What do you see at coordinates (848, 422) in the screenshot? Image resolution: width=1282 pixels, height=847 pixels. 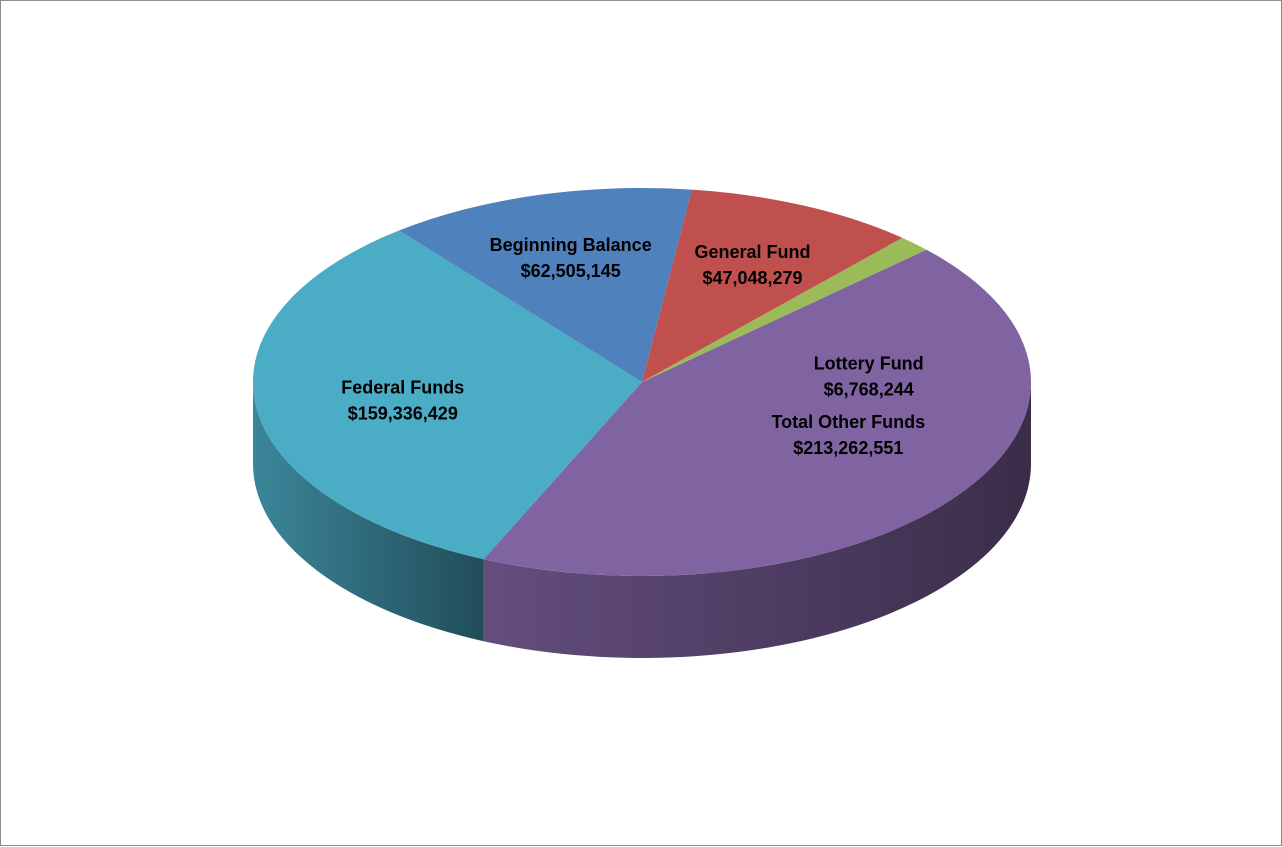 I see `label-total-other-funds-name: Total Other Funds` at bounding box center [848, 422].